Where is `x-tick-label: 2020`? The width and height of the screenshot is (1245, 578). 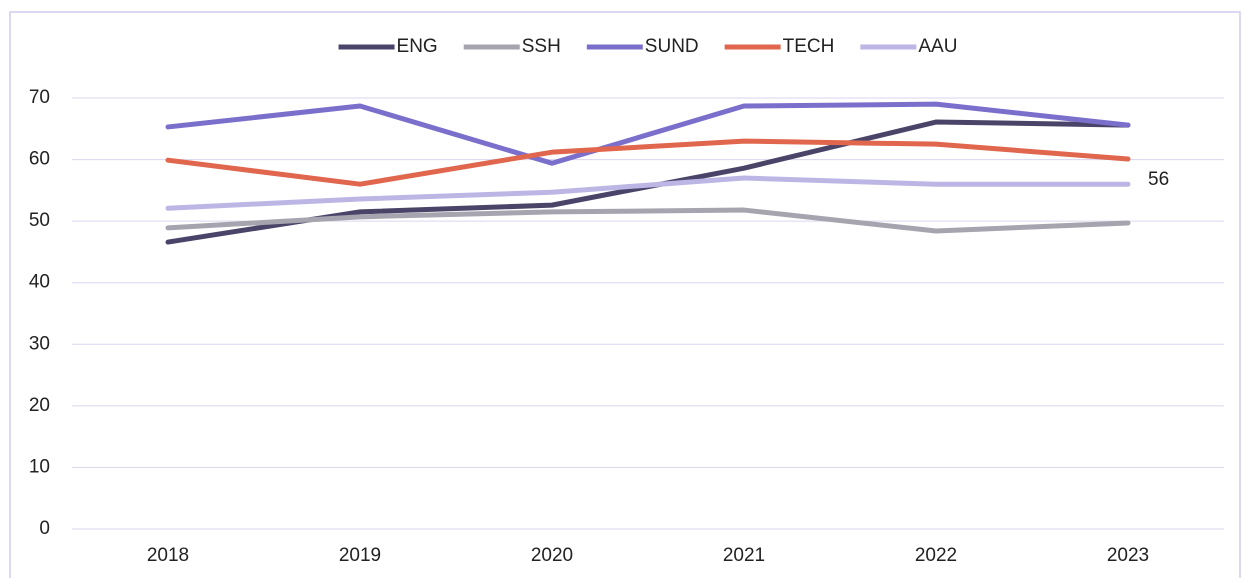 x-tick-label: 2020 is located at coordinates (552, 555).